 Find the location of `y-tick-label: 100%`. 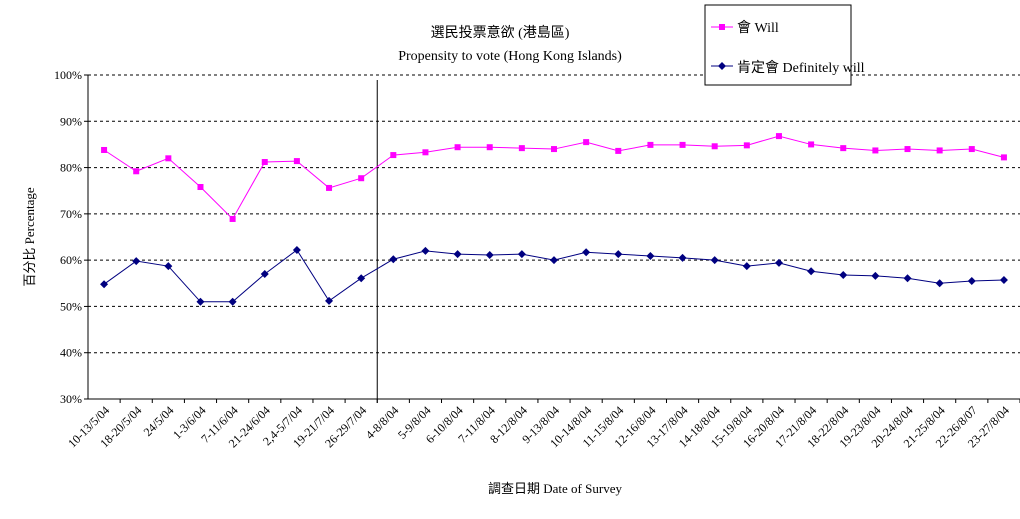

y-tick-label: 100% is located at coordinates (68, 75).